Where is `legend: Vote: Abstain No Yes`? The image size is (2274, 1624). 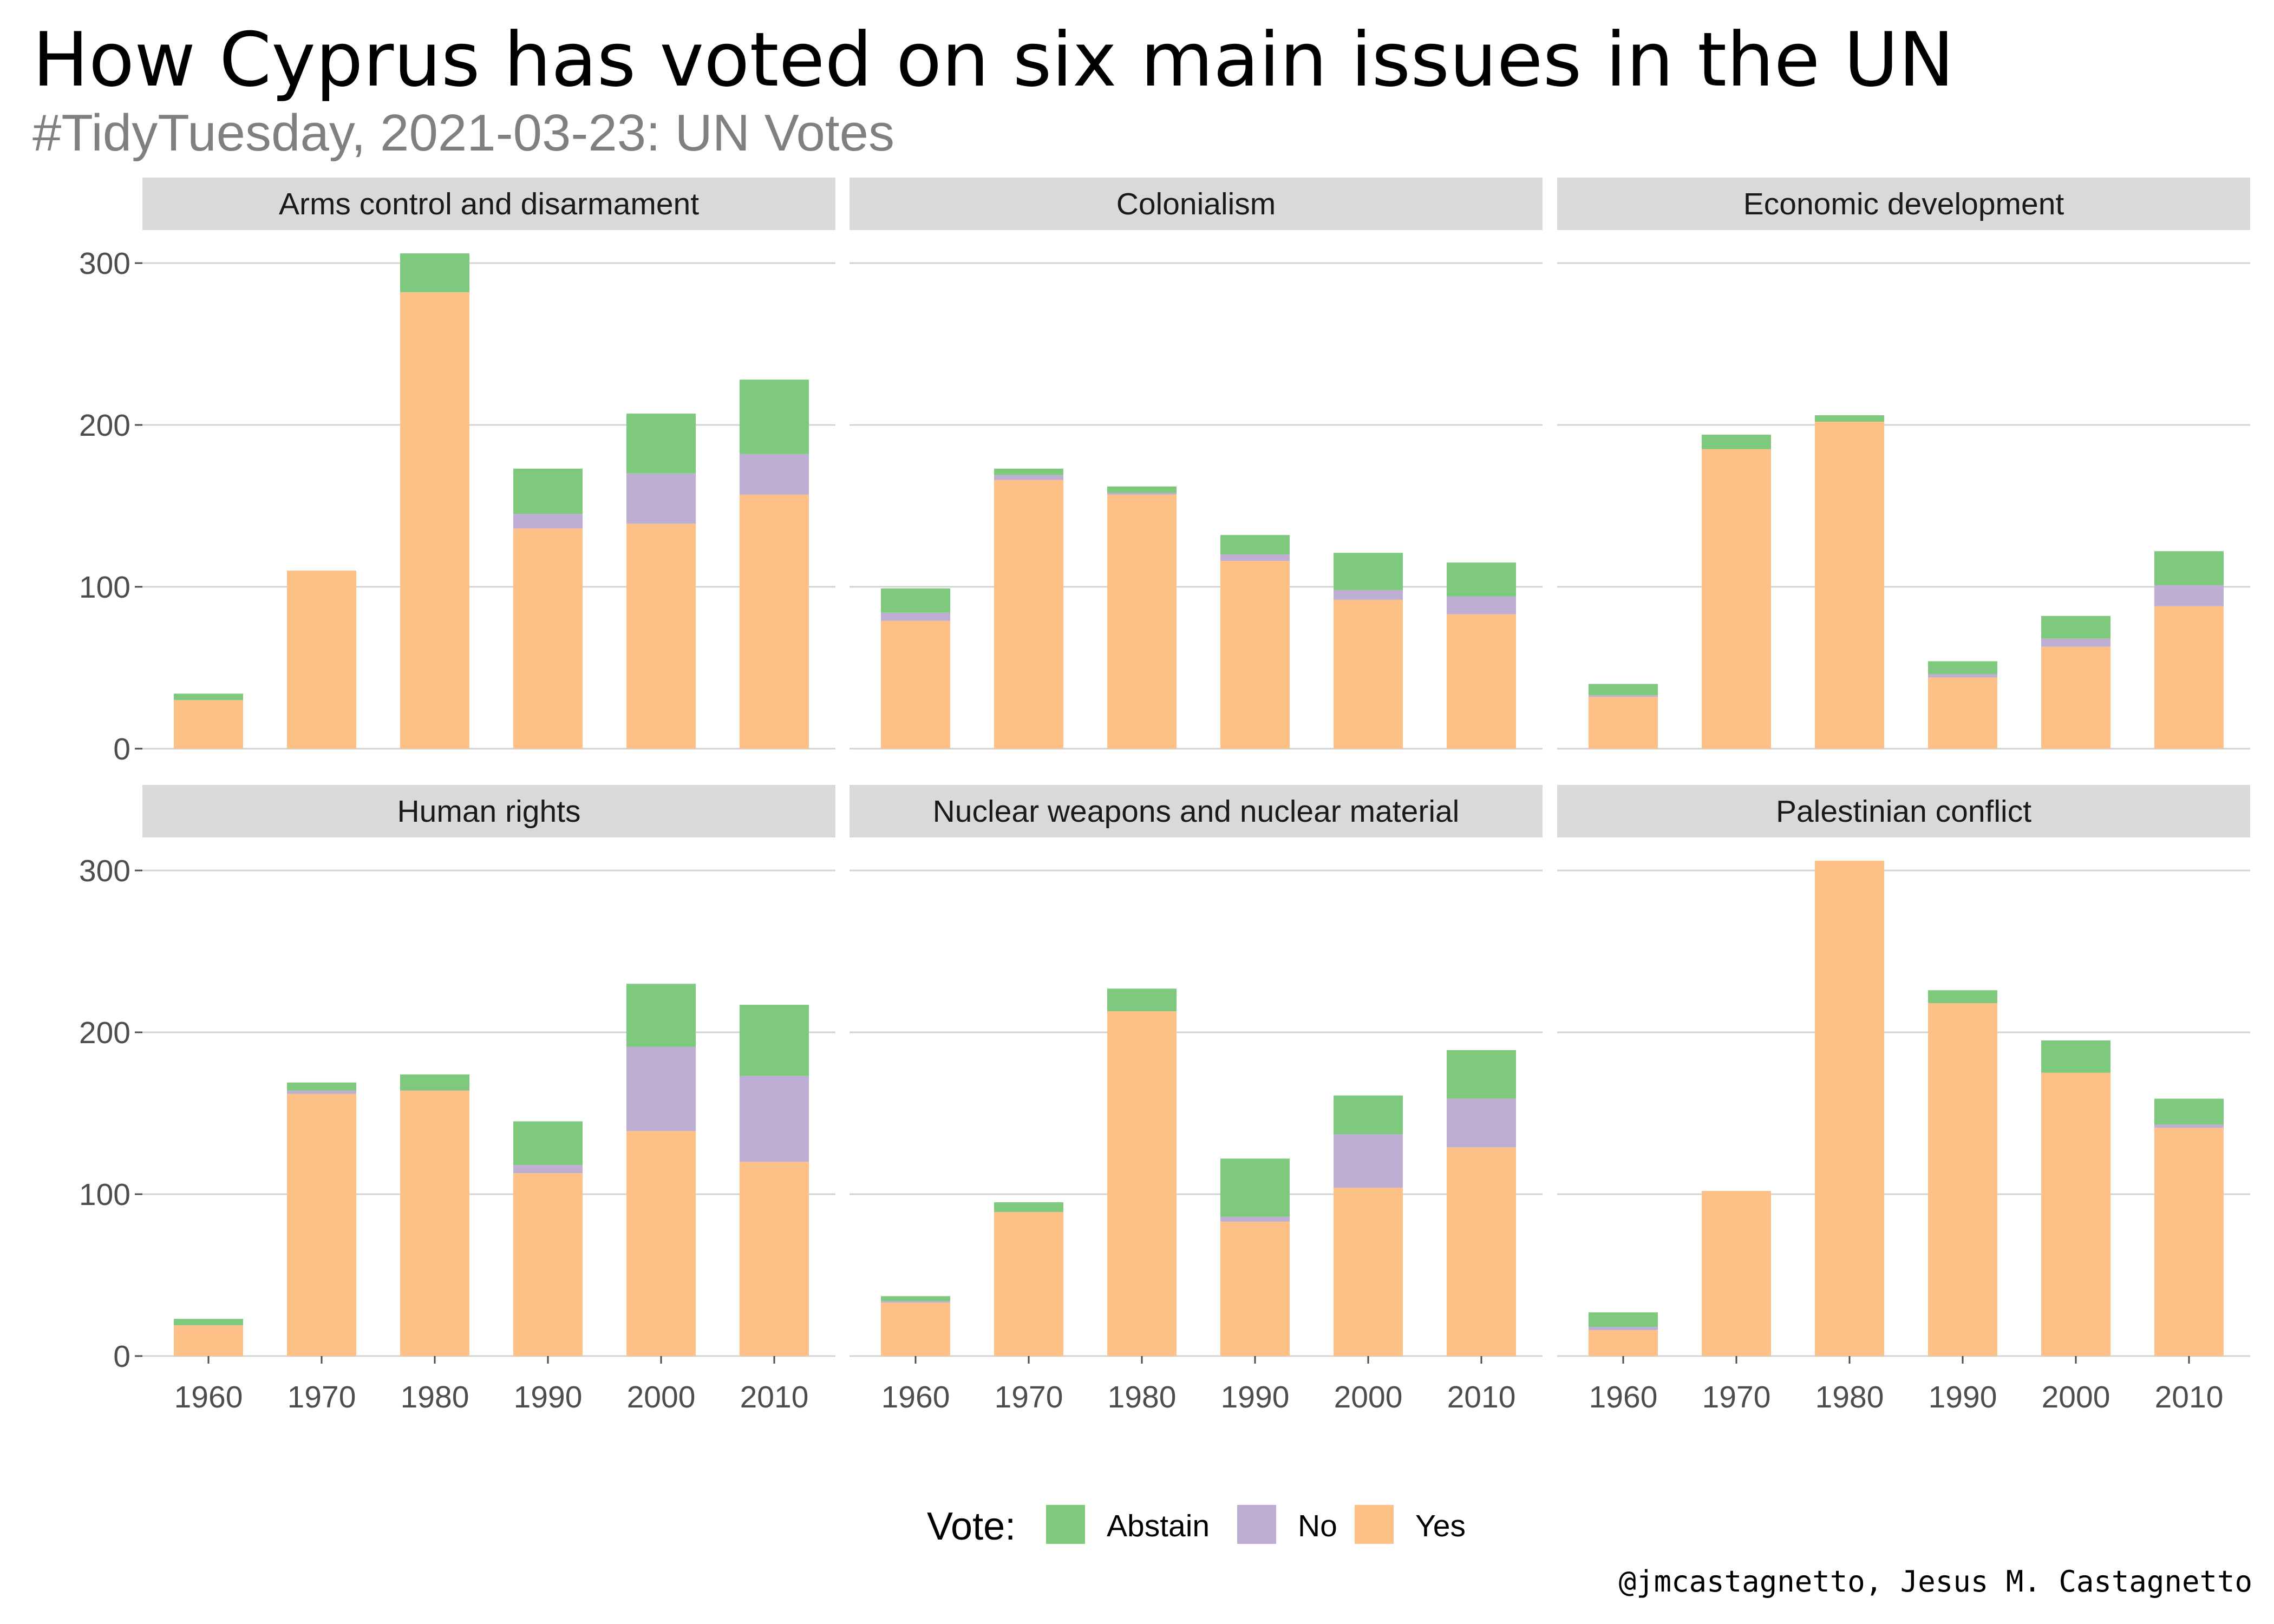 legend: Vote: Abstain No Yes is located at coordinates (1197, 1526).